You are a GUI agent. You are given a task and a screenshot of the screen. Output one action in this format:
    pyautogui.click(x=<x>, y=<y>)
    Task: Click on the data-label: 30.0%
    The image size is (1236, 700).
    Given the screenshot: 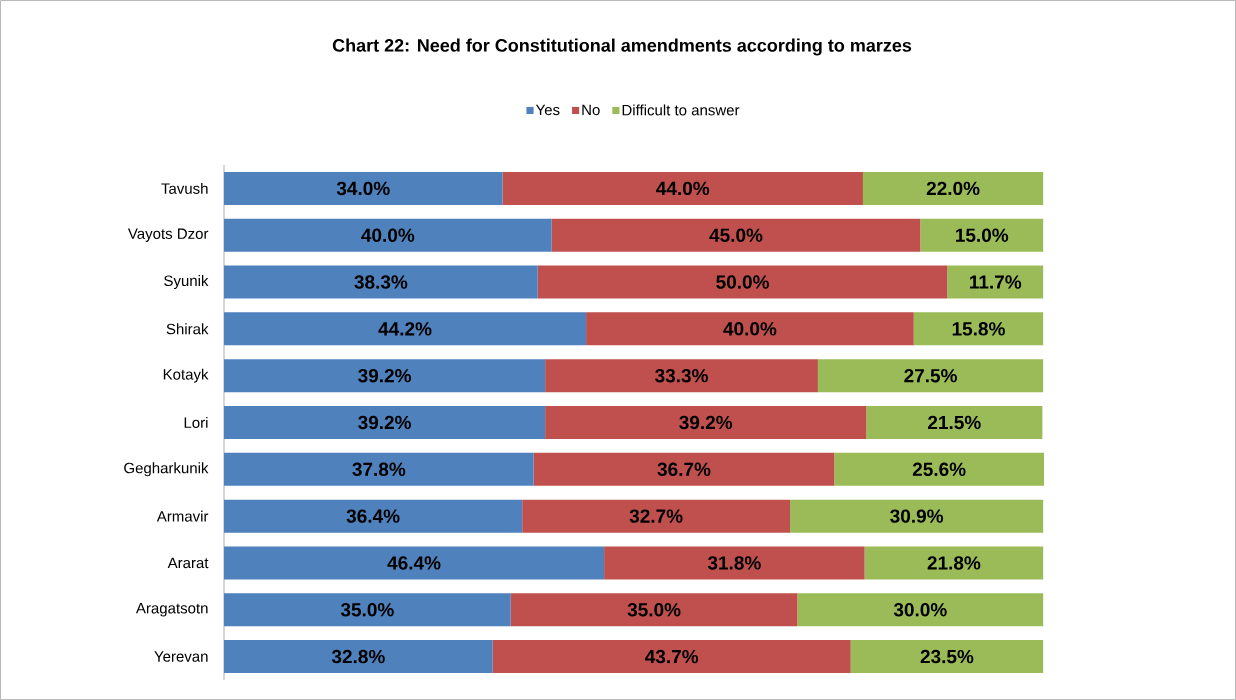 What is the action you would take?
    pyautogui.click(x=920, y=610)
    